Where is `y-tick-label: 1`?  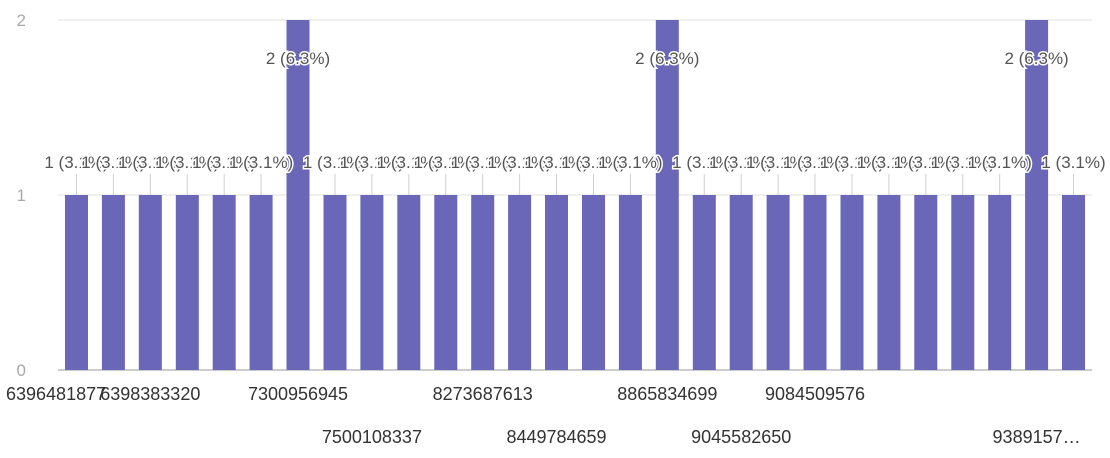 y-tick-label: 1 is located at coordinates (21, 195).